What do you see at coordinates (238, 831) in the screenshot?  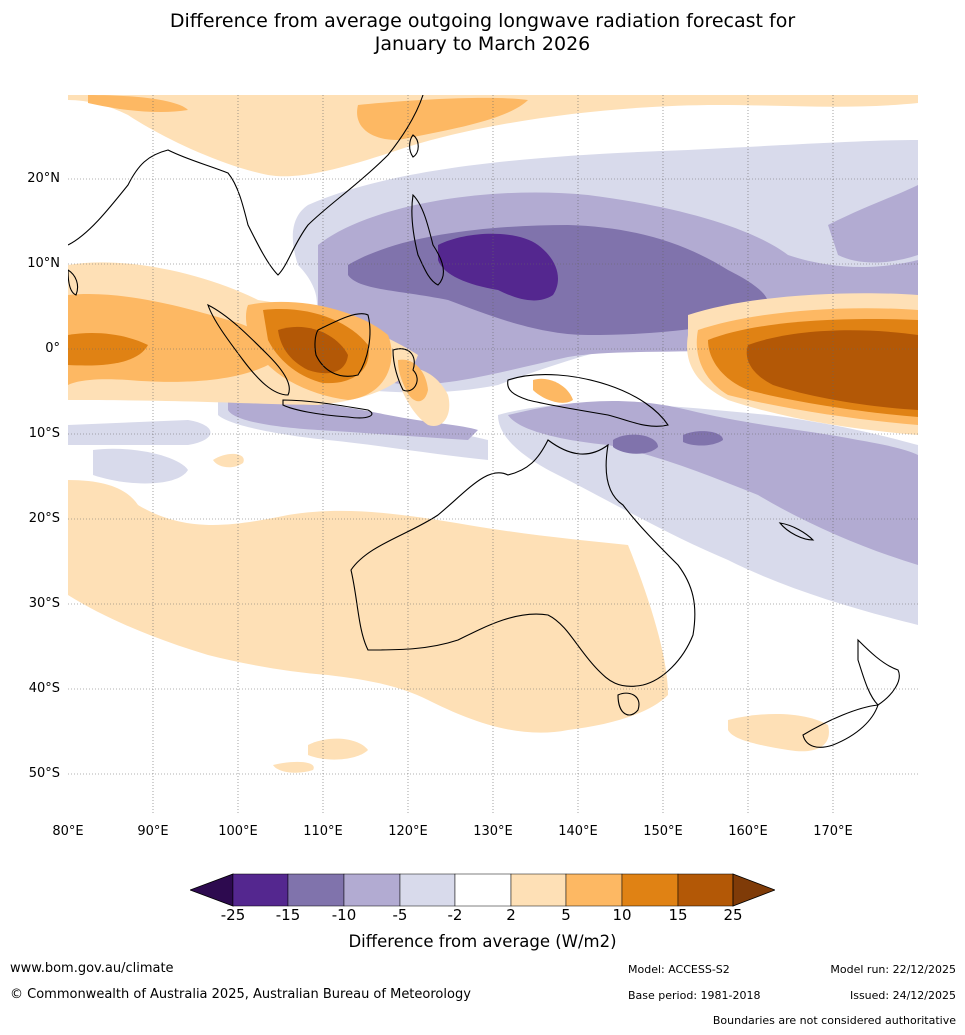 I see `lon-label-100e: 100°E` at bounding box center [238, 831].